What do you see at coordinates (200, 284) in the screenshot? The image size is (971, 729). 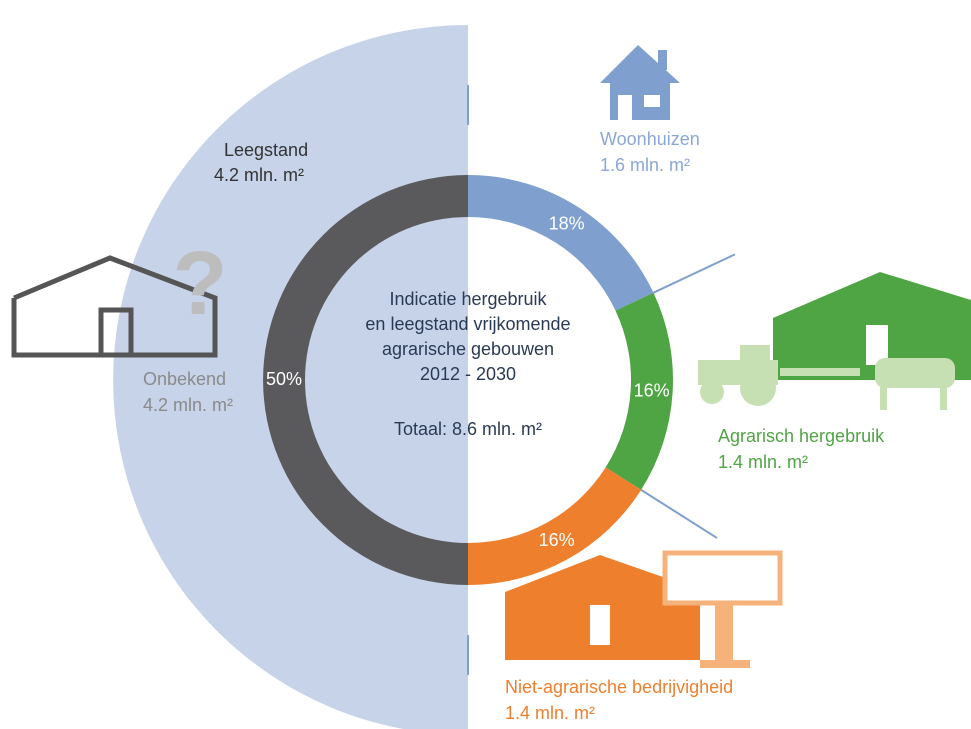 I see `question-mark: ?` at bounding box center [200, 284].